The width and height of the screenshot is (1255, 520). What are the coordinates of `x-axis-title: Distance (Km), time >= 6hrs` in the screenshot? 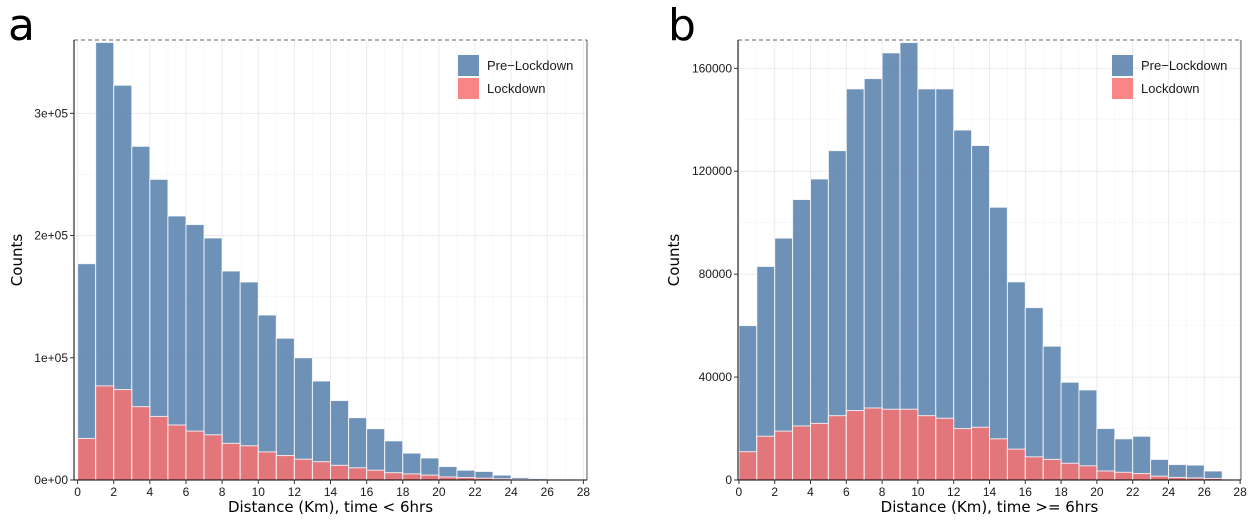 It's located at (990, 507).